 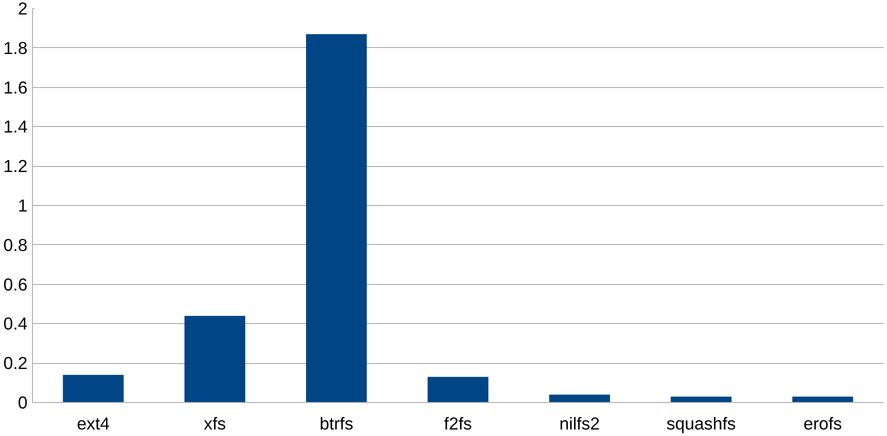 What do you see at coordinates (23, 206) in the screenshot?
I see `y-tick-label: 1` at bounding box center [23, 206].